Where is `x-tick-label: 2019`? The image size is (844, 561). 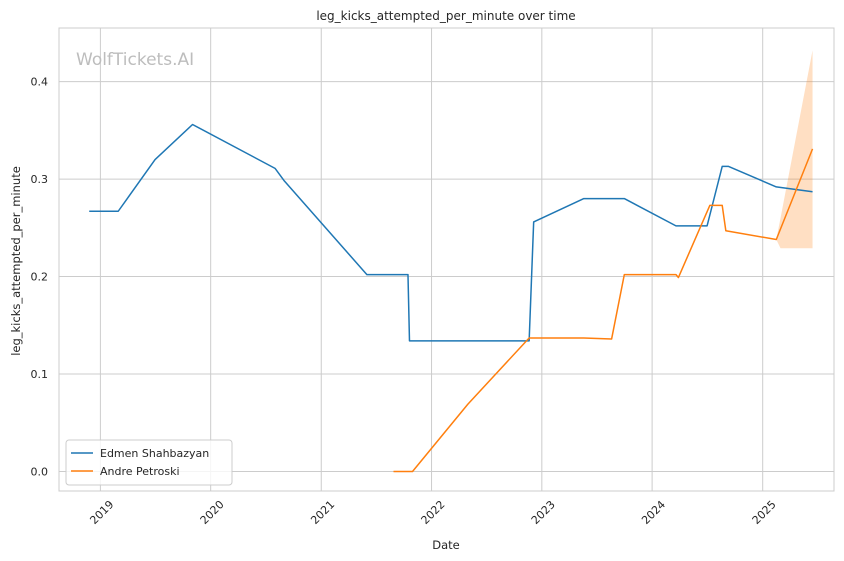
x-tick-label: 2019 is located at coordinates (101, 512).